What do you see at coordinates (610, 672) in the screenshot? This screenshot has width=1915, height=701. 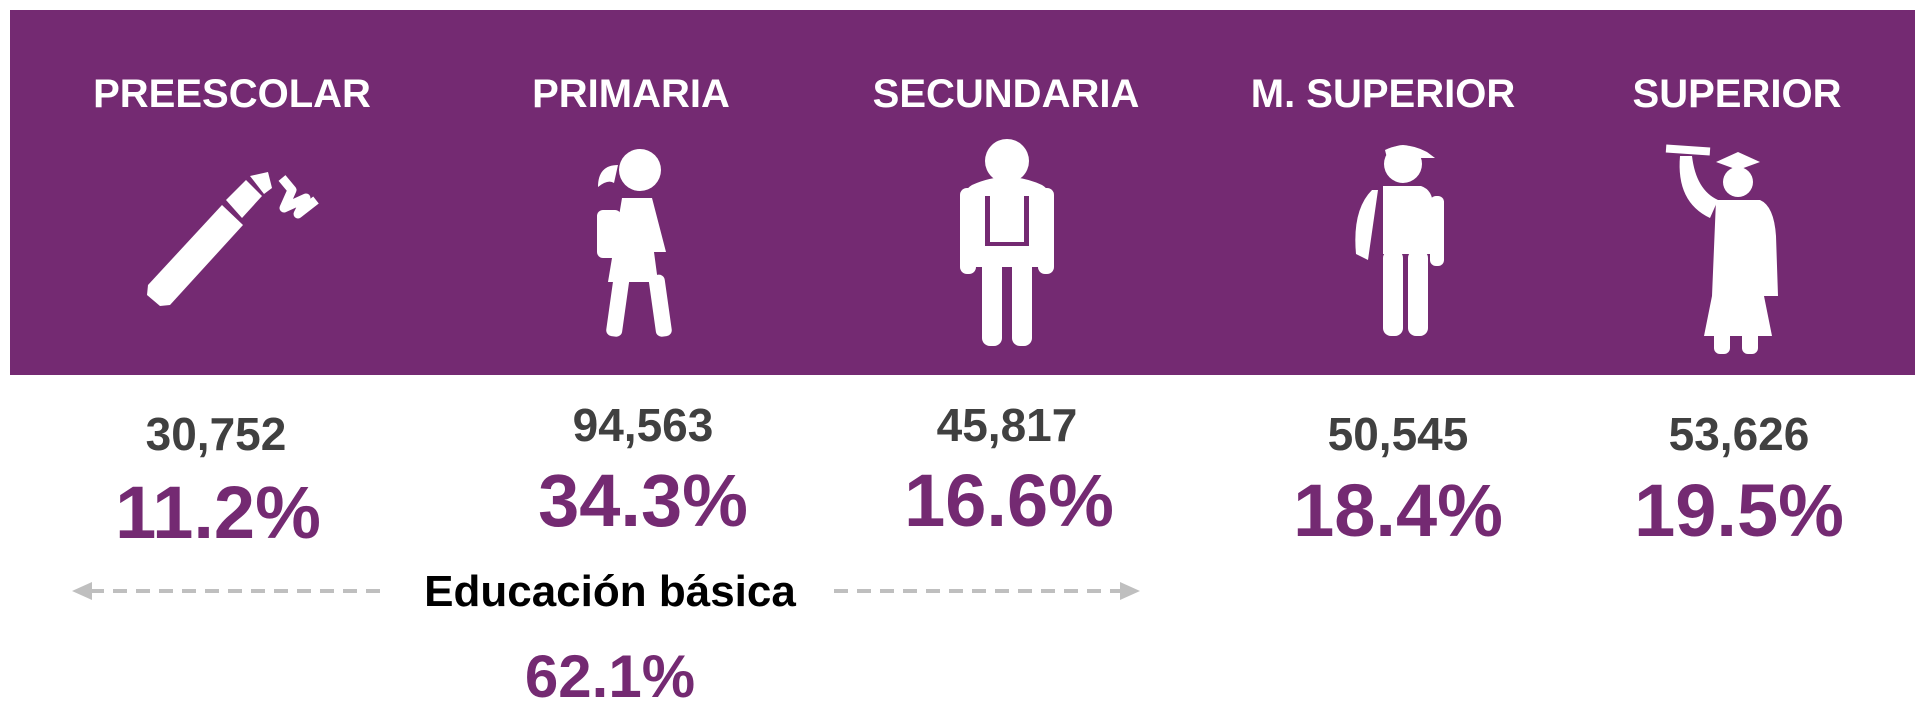 I see `basic-percent: 62.1%` at bounding box center [610, 672].